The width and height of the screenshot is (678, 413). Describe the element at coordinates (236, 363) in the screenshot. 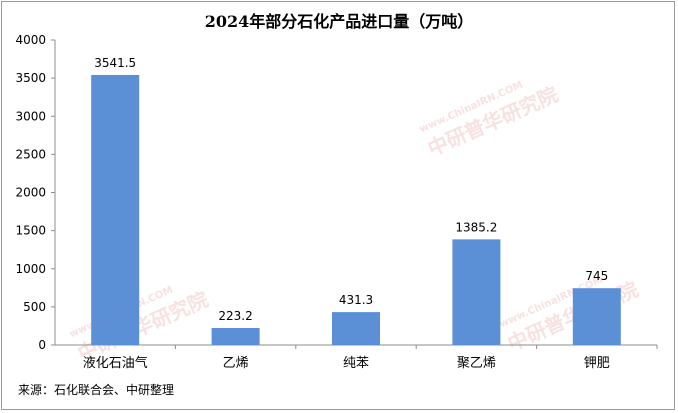

I see `x-tick-label: 乙烯` at that location.